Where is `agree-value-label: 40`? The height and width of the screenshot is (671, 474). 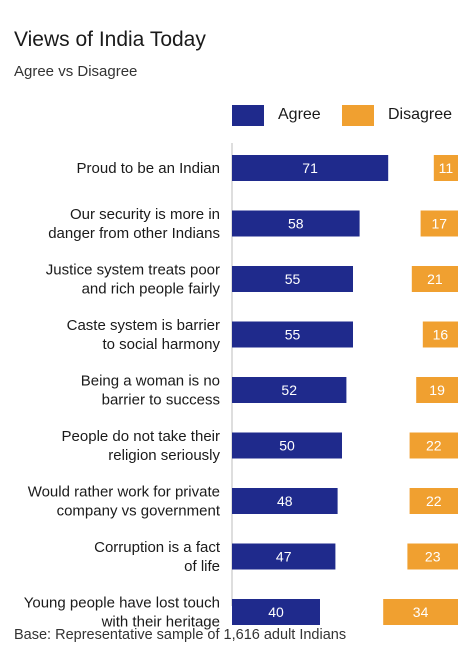 agree-value-label: 40 is located at coordinates (276, 612).